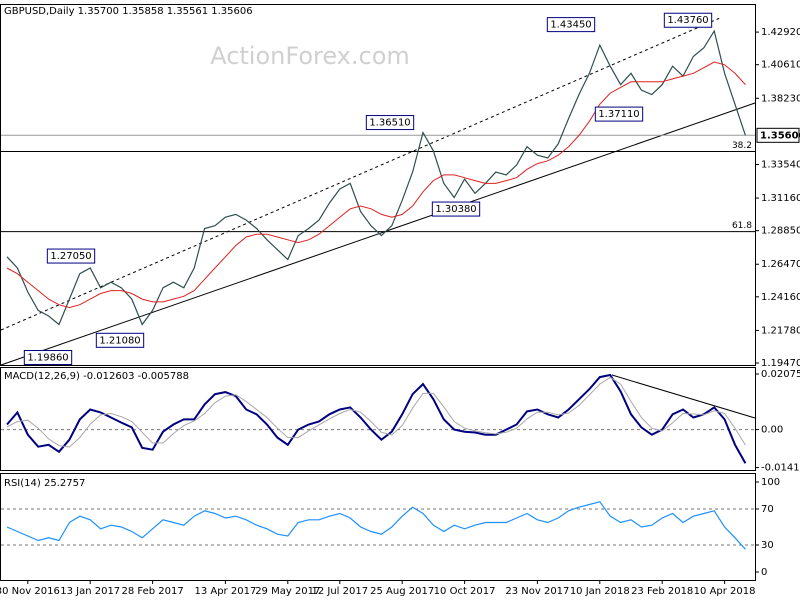 This screenshot has height=600, width=800. What do you see at coordinates (780, 363) in the screenshot?
I see `y-tick-label: 1.19470` at bounding box center [780, 363].